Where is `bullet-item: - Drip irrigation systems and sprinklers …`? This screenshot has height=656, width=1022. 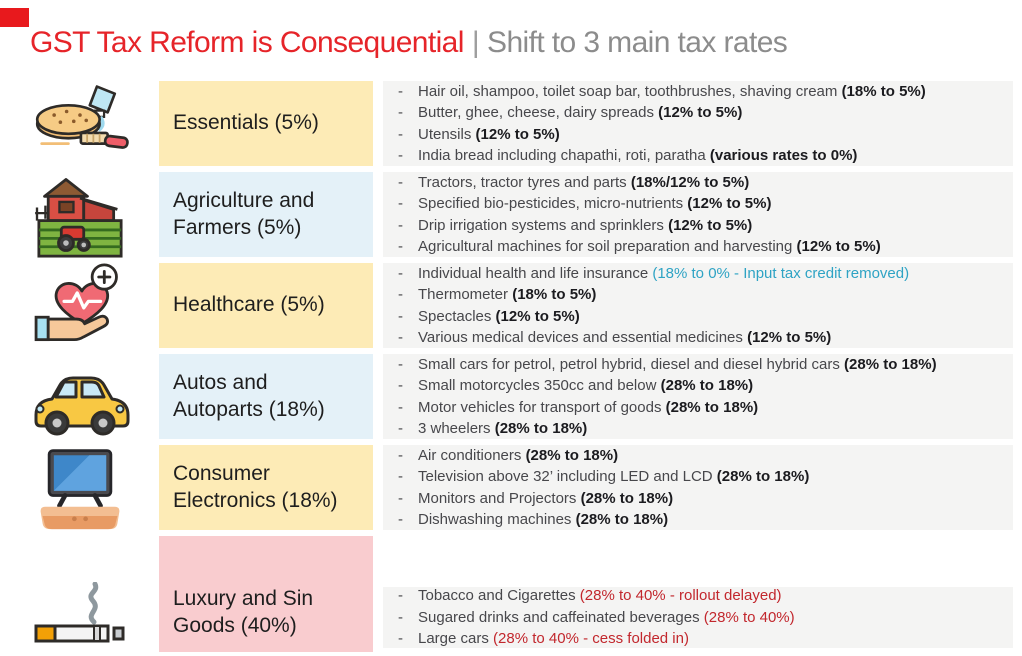 bullet-item: - Drip irrigation systems and sprinklers … is located at coordinates (701, 225).